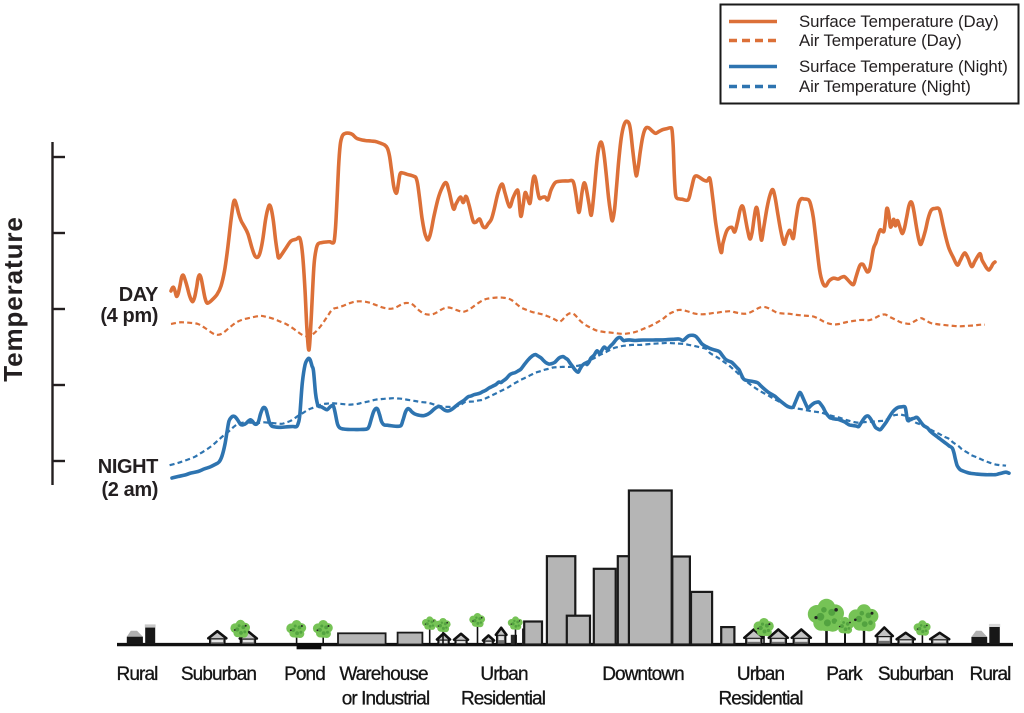 The image size is (1024, 713). Describe the element at coordinates (880, 40) in the screenshot. I see `svg-text: Air Temperature (Day)` at that location.